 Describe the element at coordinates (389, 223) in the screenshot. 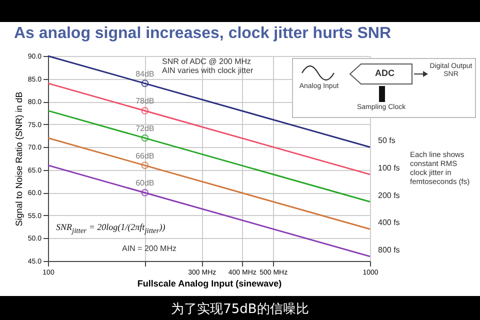

I see `series-label: 400 fs` at that location.